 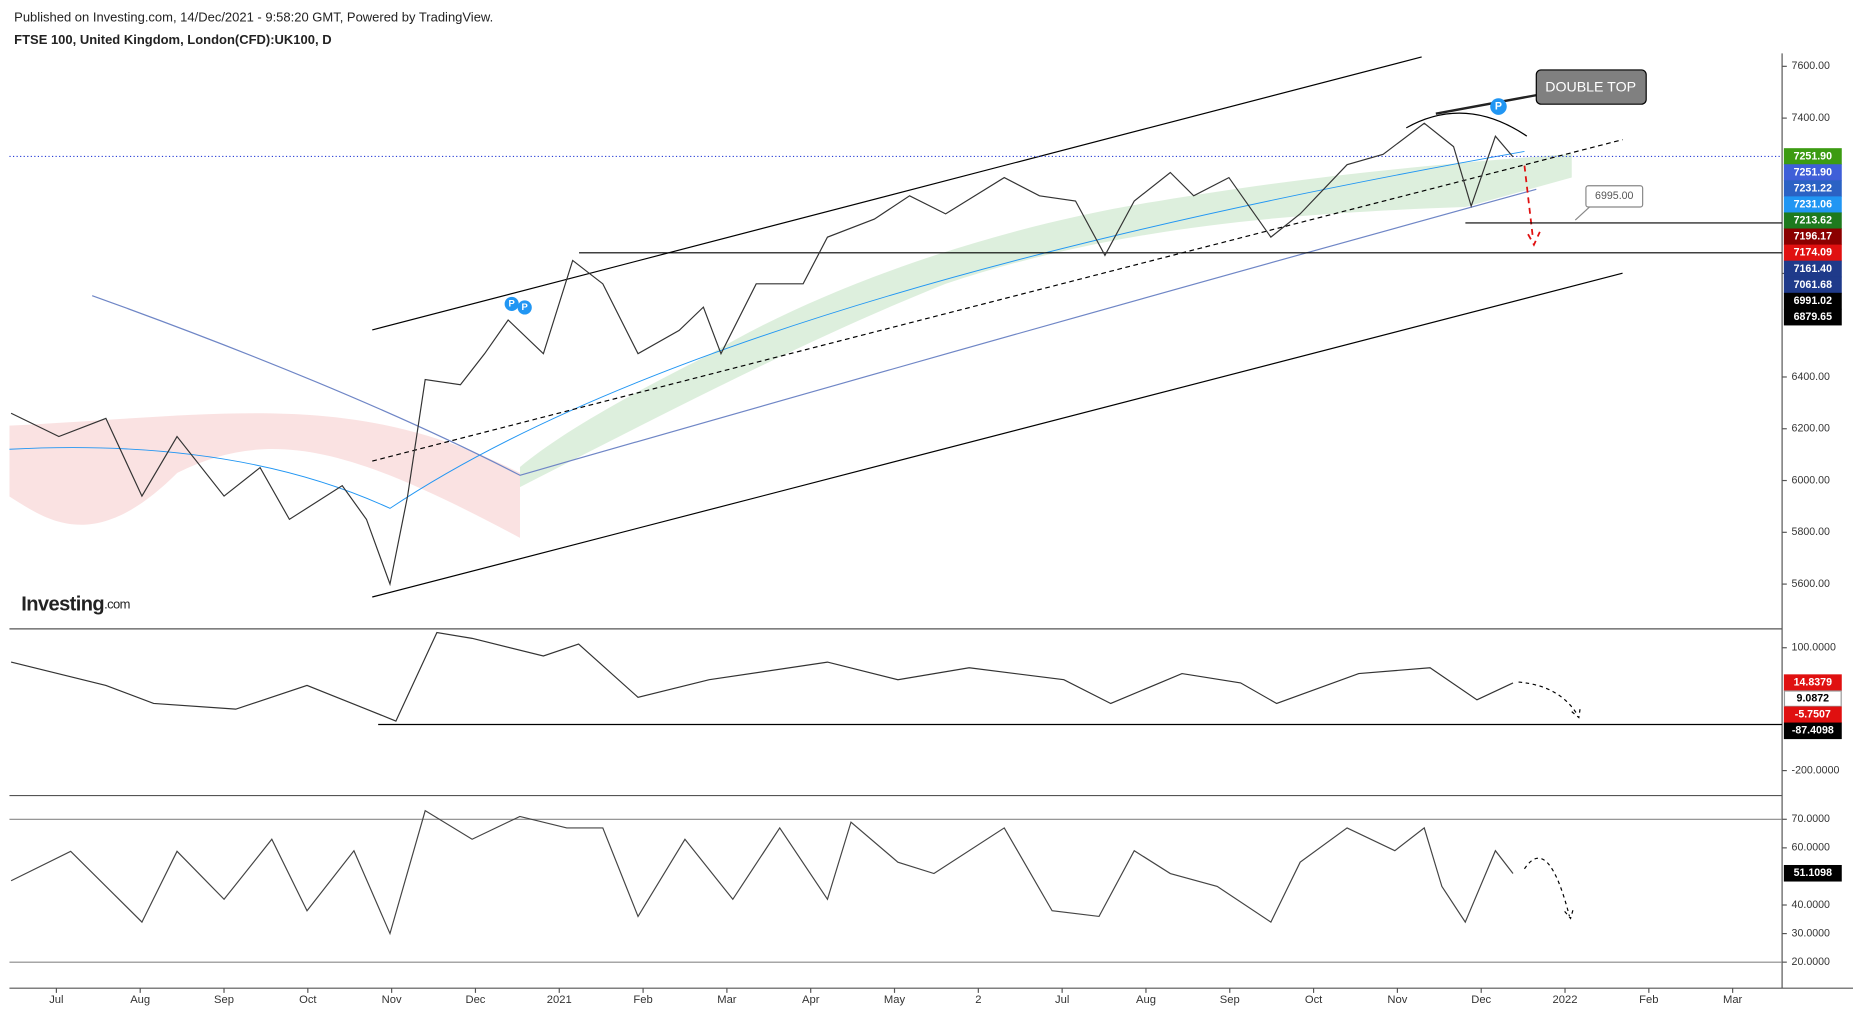 What do you see at coordinates (1811, 66) in the screenshot?
I see `y-tick-label: 7600.00` at bounding box center [1811, 66].